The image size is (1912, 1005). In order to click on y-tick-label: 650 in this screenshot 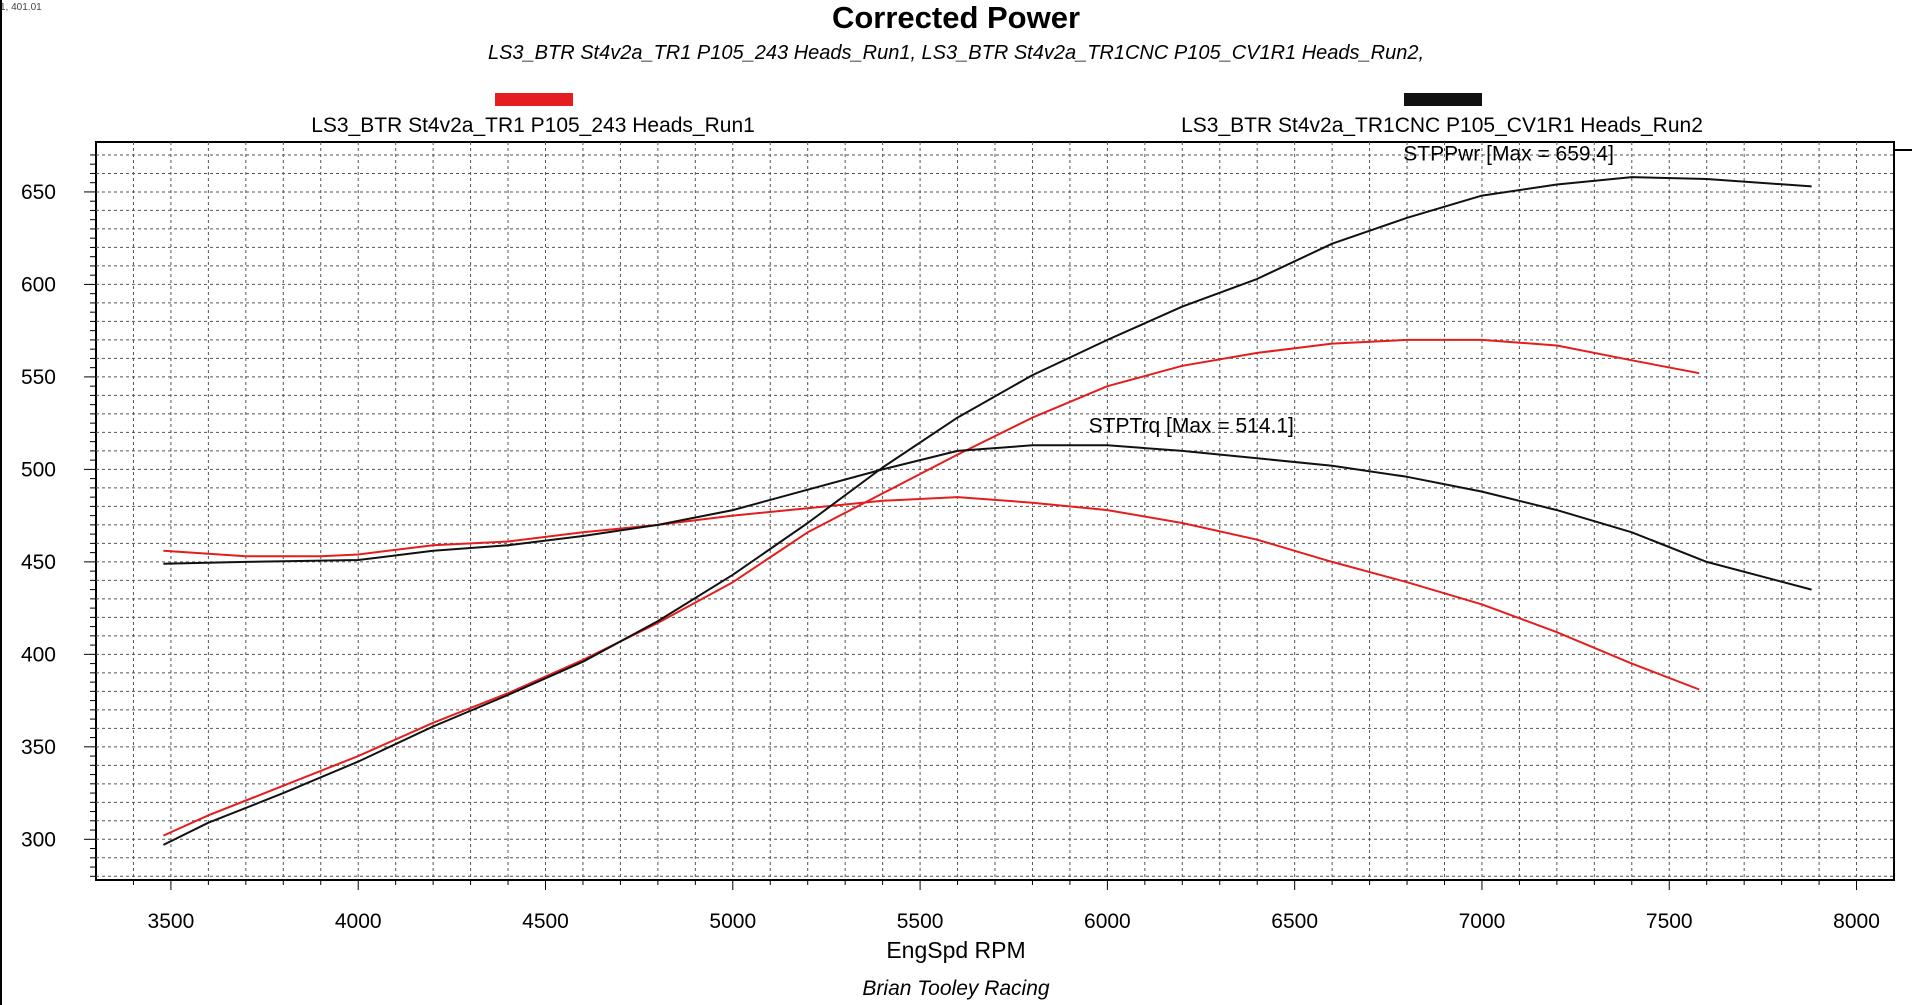, I will do `click(38, 192)`.